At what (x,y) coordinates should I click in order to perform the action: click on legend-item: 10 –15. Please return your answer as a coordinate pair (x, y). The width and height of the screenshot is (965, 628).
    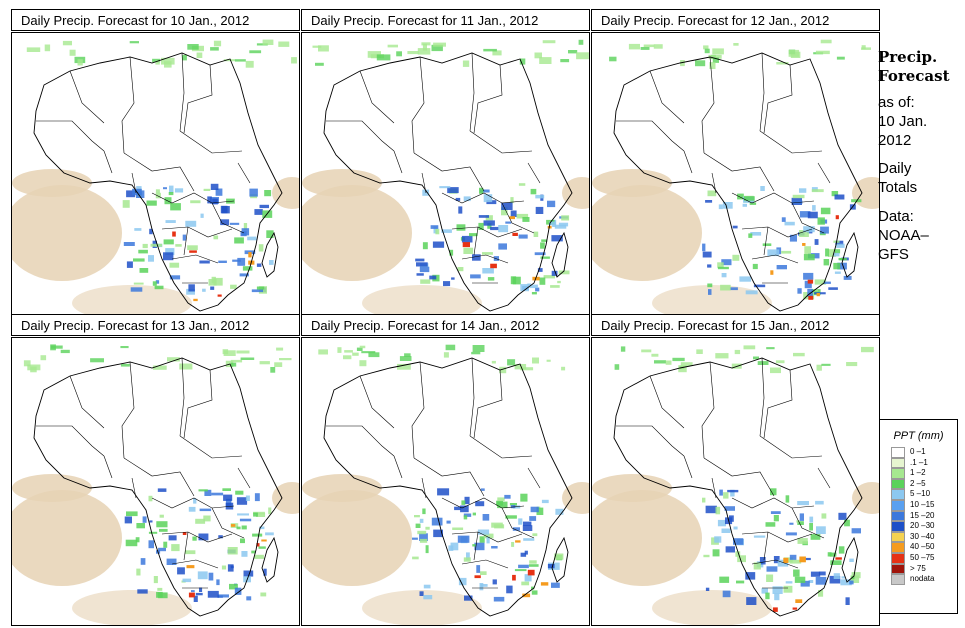
    Looking at the image, I should click on (918, 505).